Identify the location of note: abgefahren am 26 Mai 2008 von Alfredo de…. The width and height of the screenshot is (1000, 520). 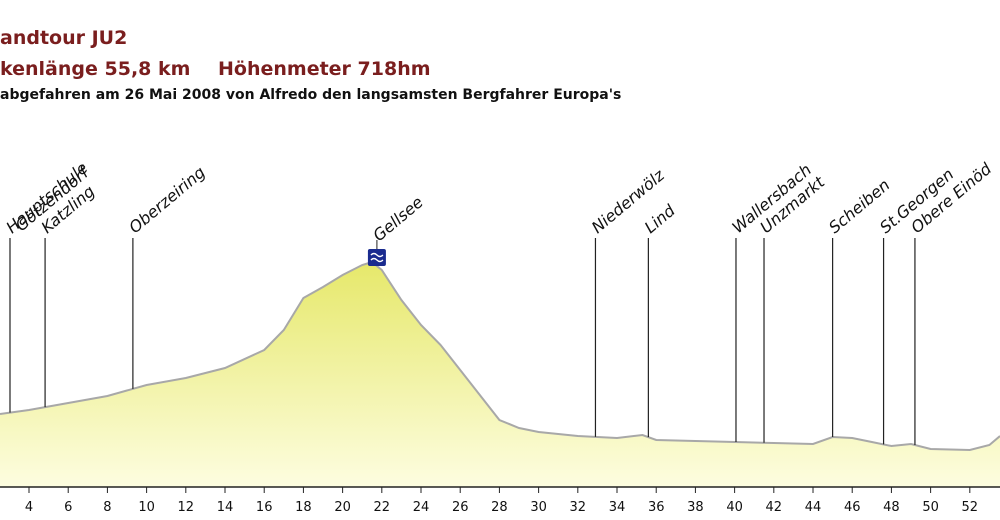
(310, 95).